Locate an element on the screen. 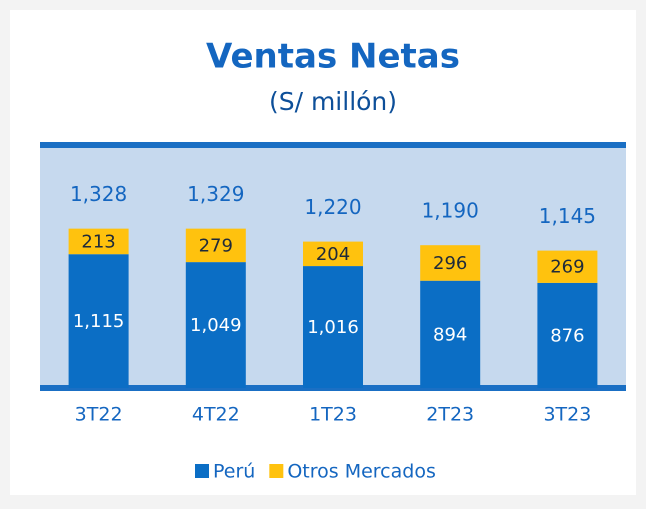 The width and height of the screenshot is (646, 509). total-label: 1,190 is located at coordinates (450, 211).